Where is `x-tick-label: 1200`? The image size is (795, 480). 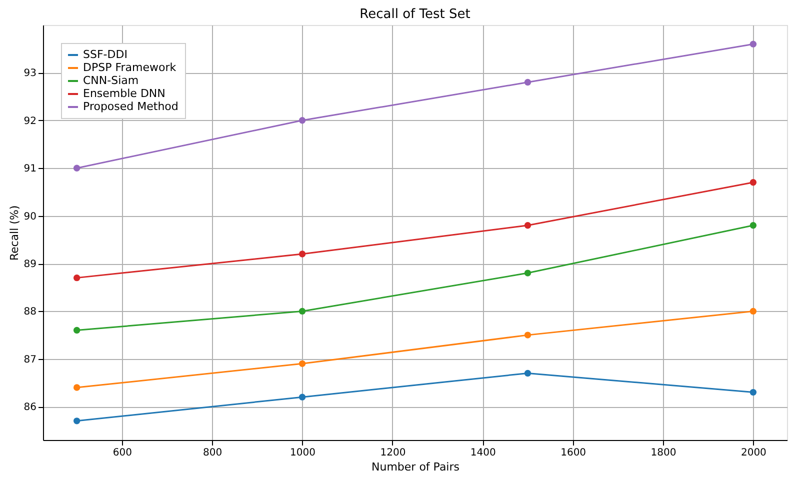
x-tick-label: 1200 is located at coordinates (393, 453).